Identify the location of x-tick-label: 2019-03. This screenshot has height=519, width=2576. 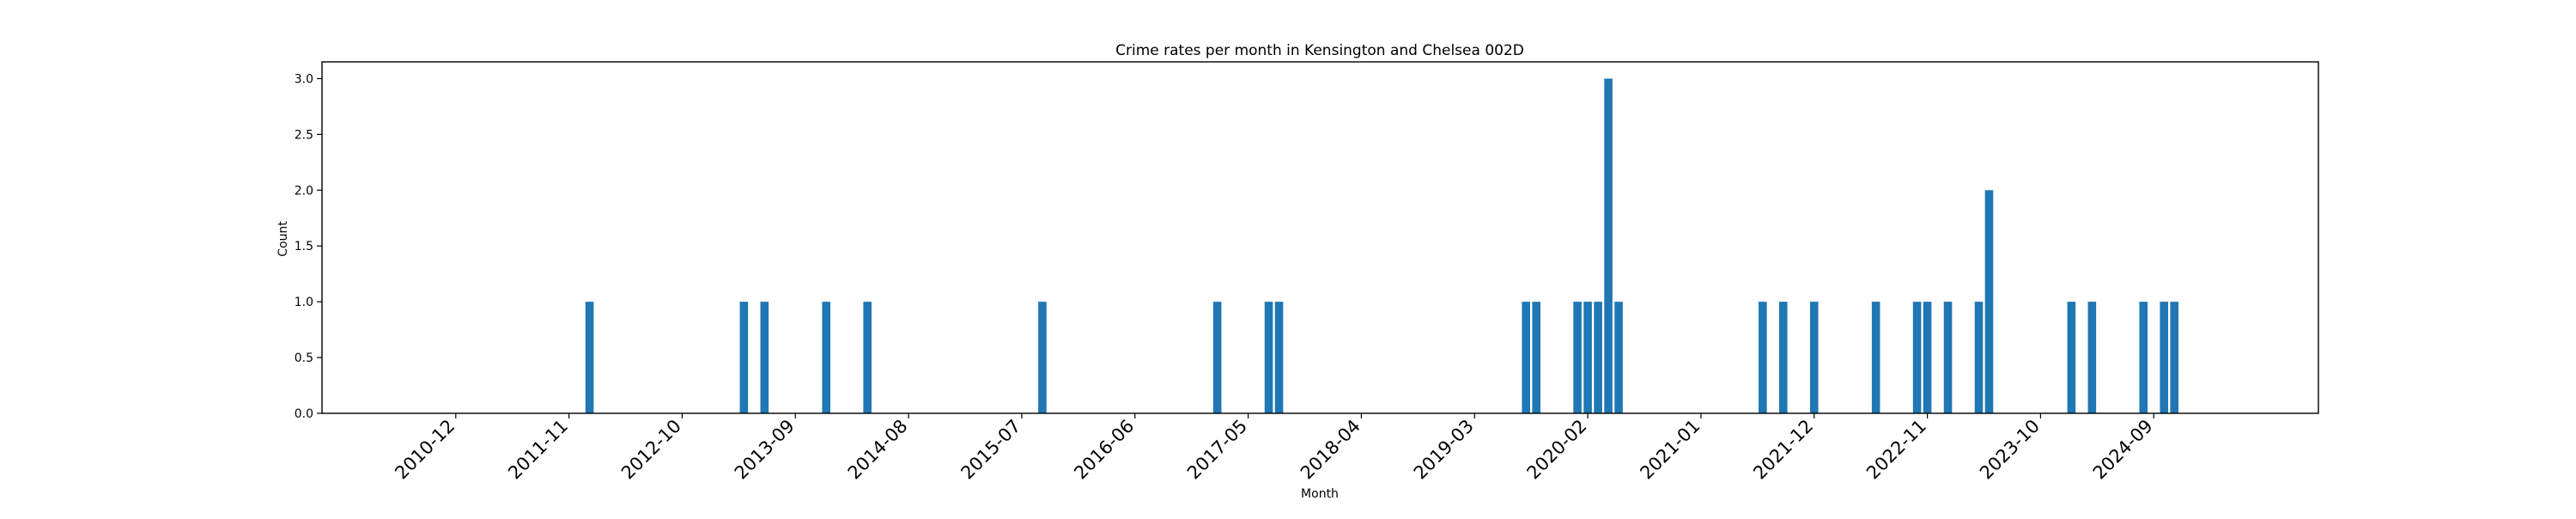
(1444, 450).